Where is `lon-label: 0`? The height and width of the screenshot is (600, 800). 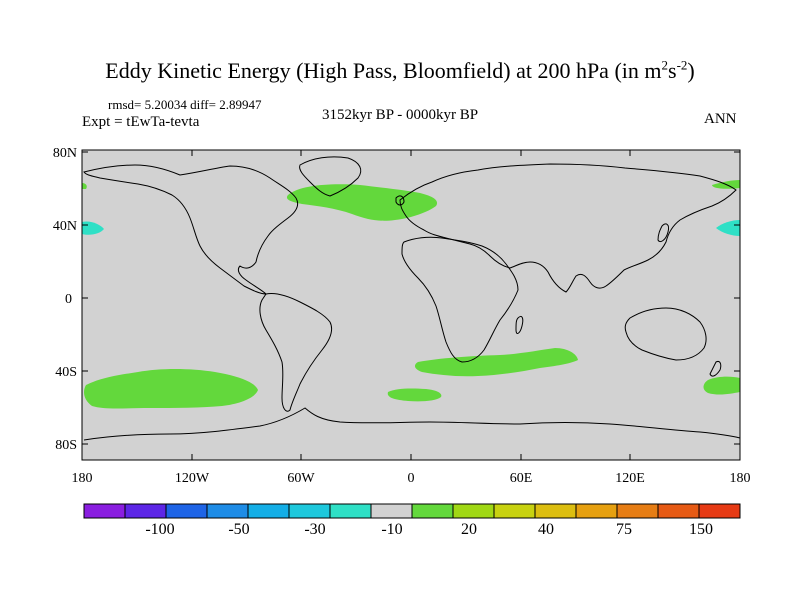 lon-label: 0 is located at coordinates (411, 478).